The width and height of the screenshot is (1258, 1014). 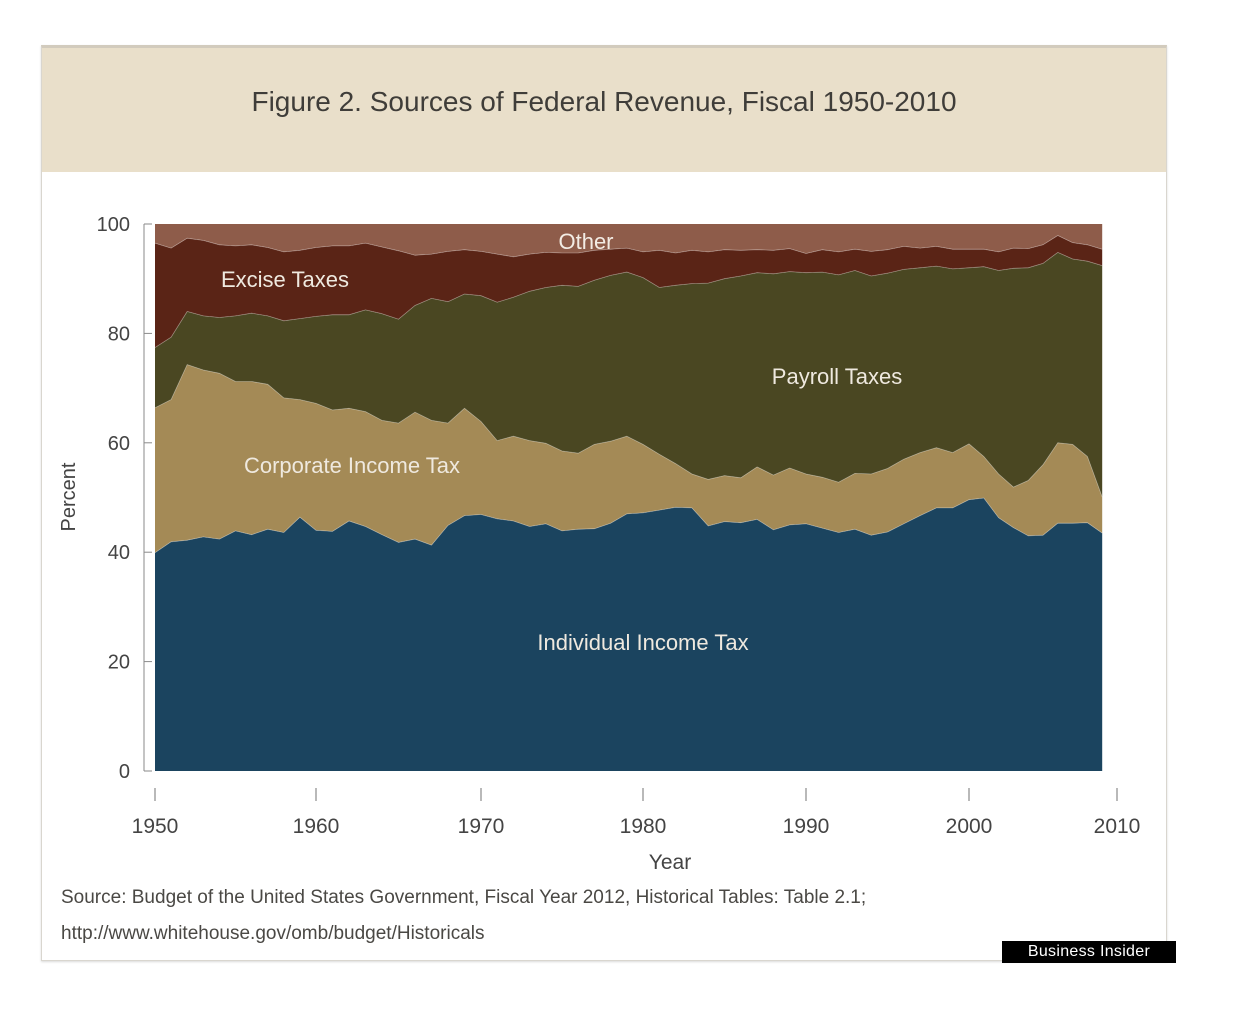 What do you see at coordinates (643, 826) in the screenshot?
I see `x-tick-label-1980: 1980` at bounding box center [643, 826].